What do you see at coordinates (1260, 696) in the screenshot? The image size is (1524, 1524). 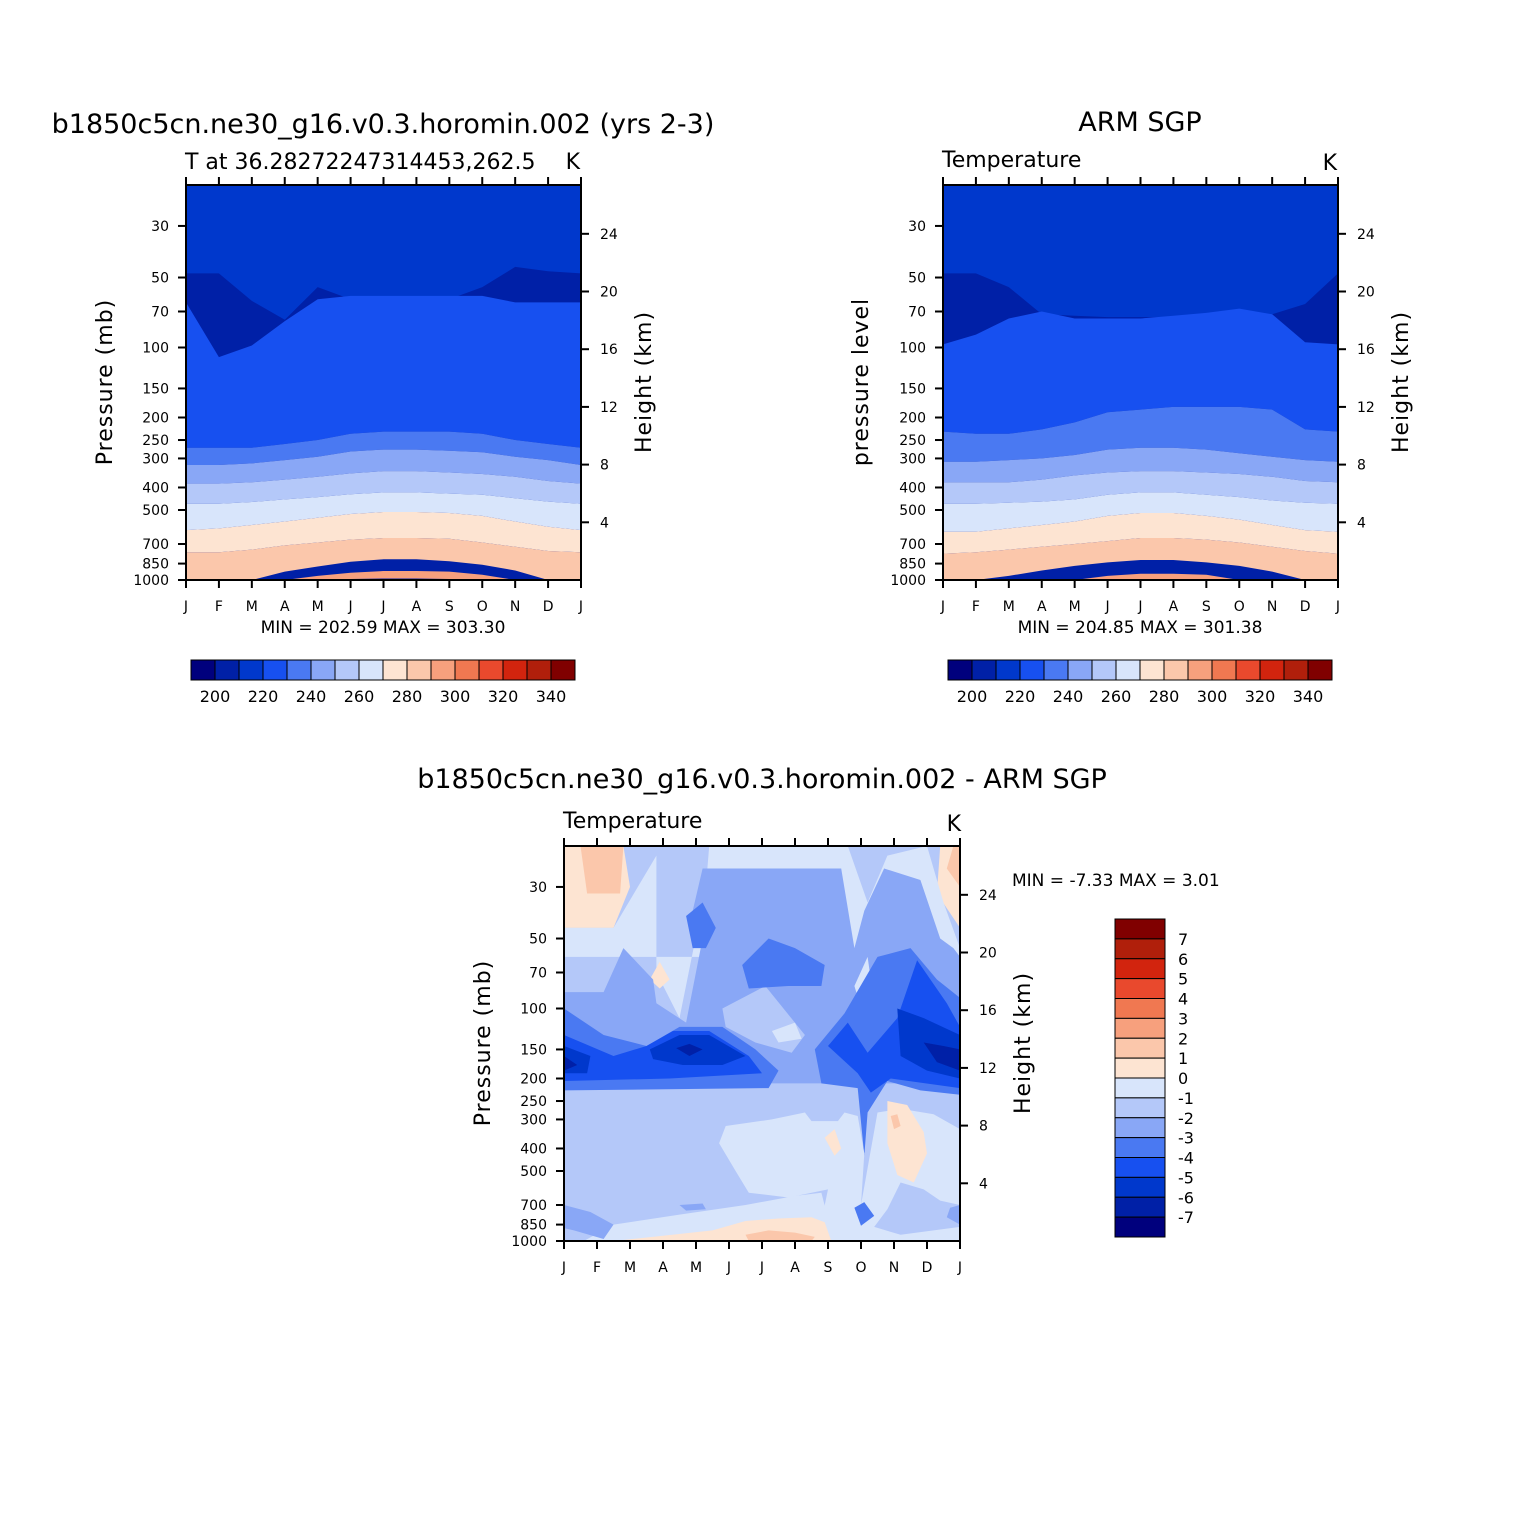 I see `obs-colorbar-label-6: 320` at bounding box center [1260, 696].